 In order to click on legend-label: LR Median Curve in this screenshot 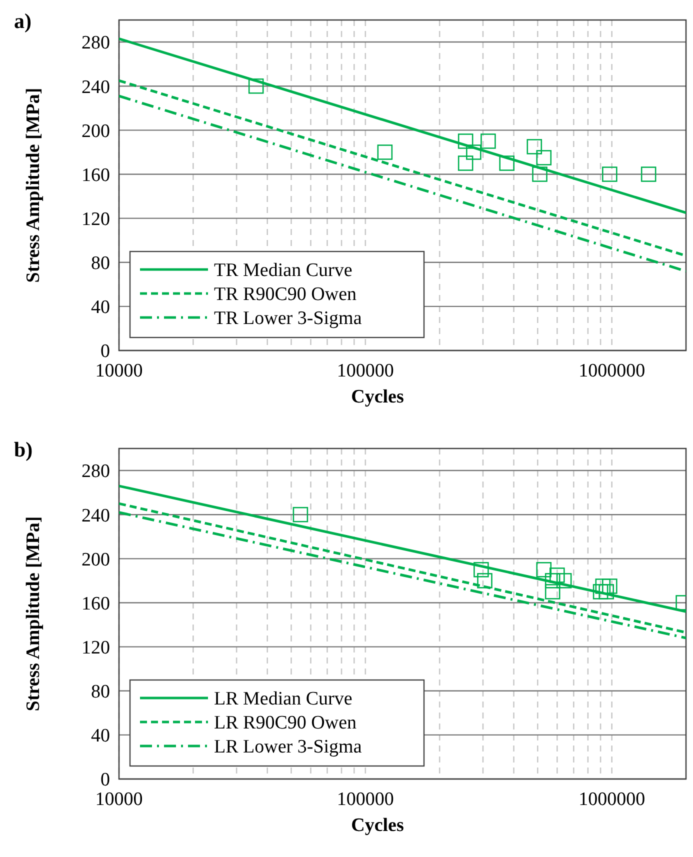, I will do `click(283, 699)`.